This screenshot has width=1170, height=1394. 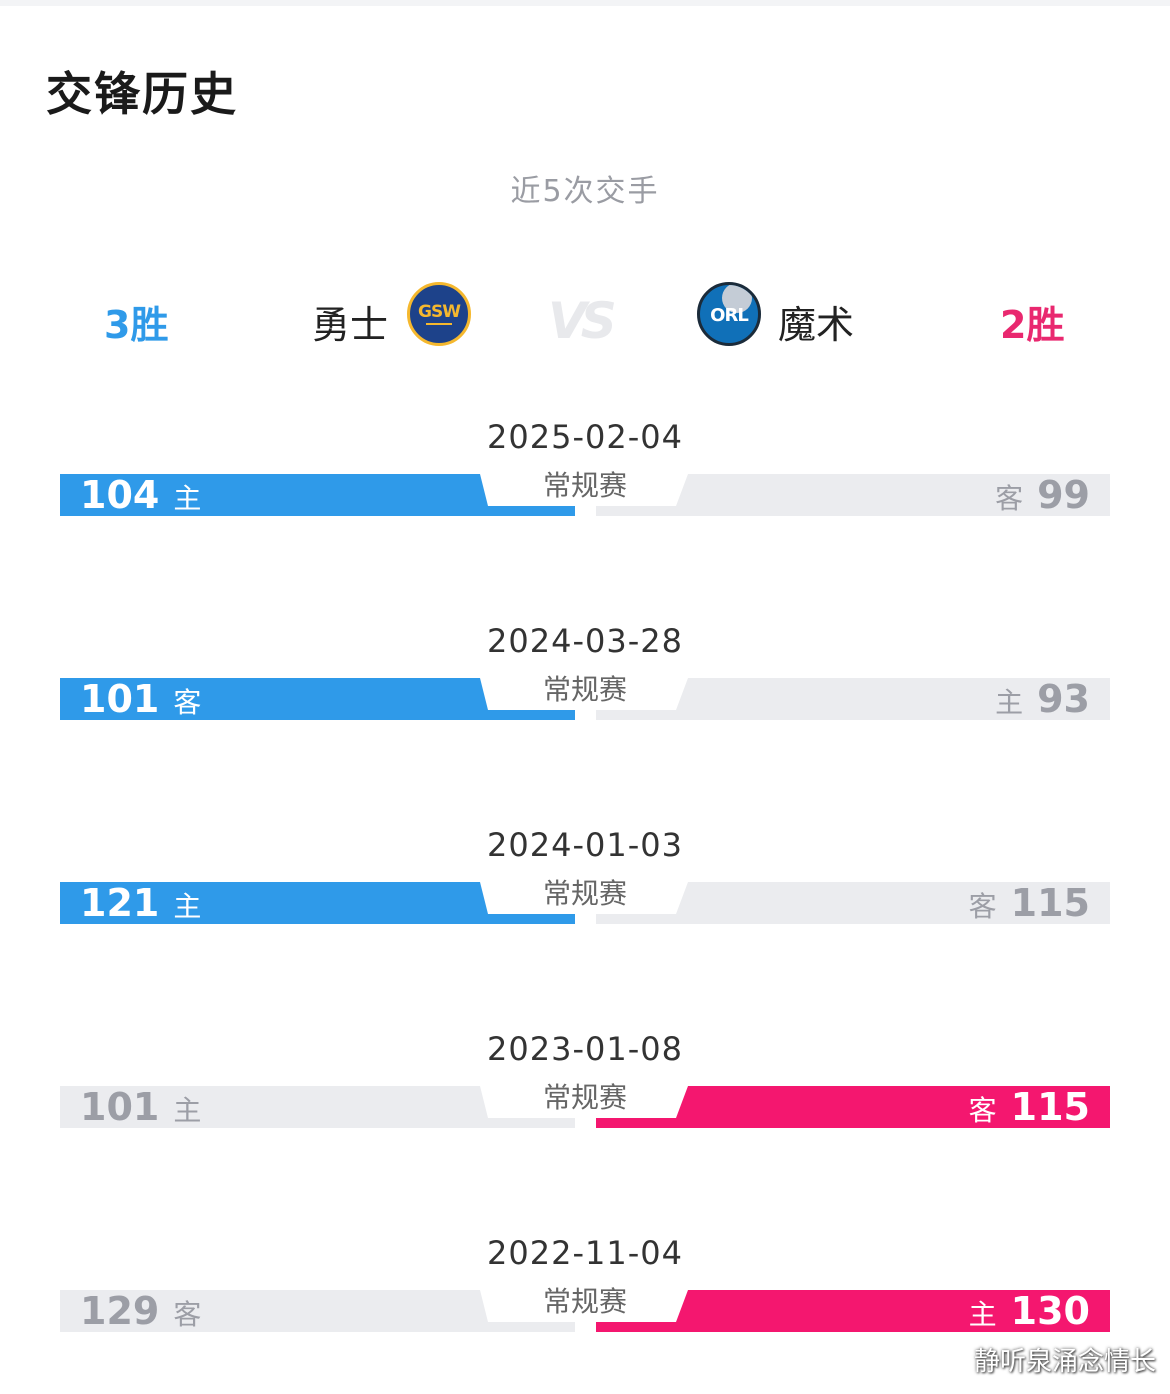 What do you see at coordinates (585, 1049) in the screenshot?
I see `game-date: 2023-01-08` at bounding box center [585, 1049].